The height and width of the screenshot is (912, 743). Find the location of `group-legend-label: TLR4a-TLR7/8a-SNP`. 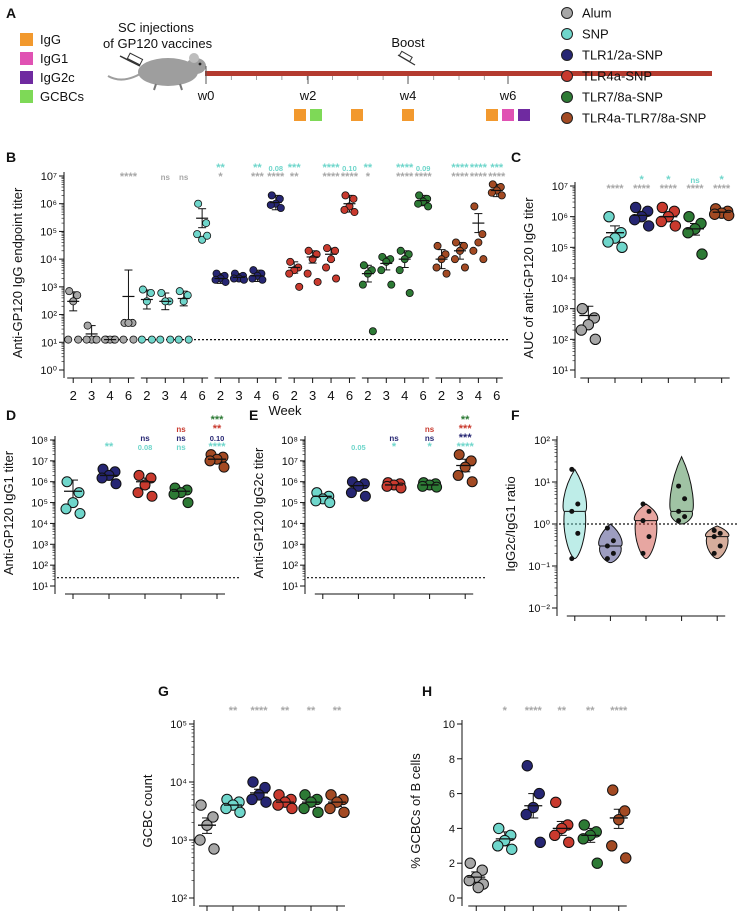

group-legend-label: TLR4a-TLR7/8a-SNP is located at coordinates (644, 118).